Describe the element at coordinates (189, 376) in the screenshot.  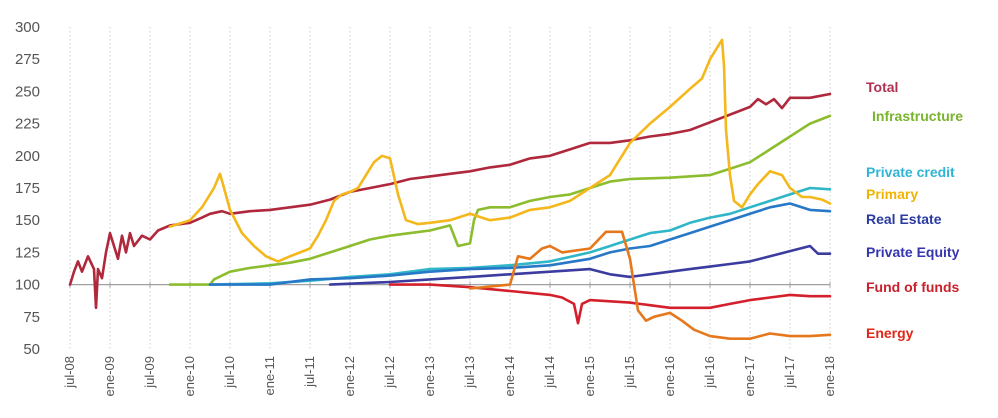
I see `x-tick-label: ene-10` at that location.